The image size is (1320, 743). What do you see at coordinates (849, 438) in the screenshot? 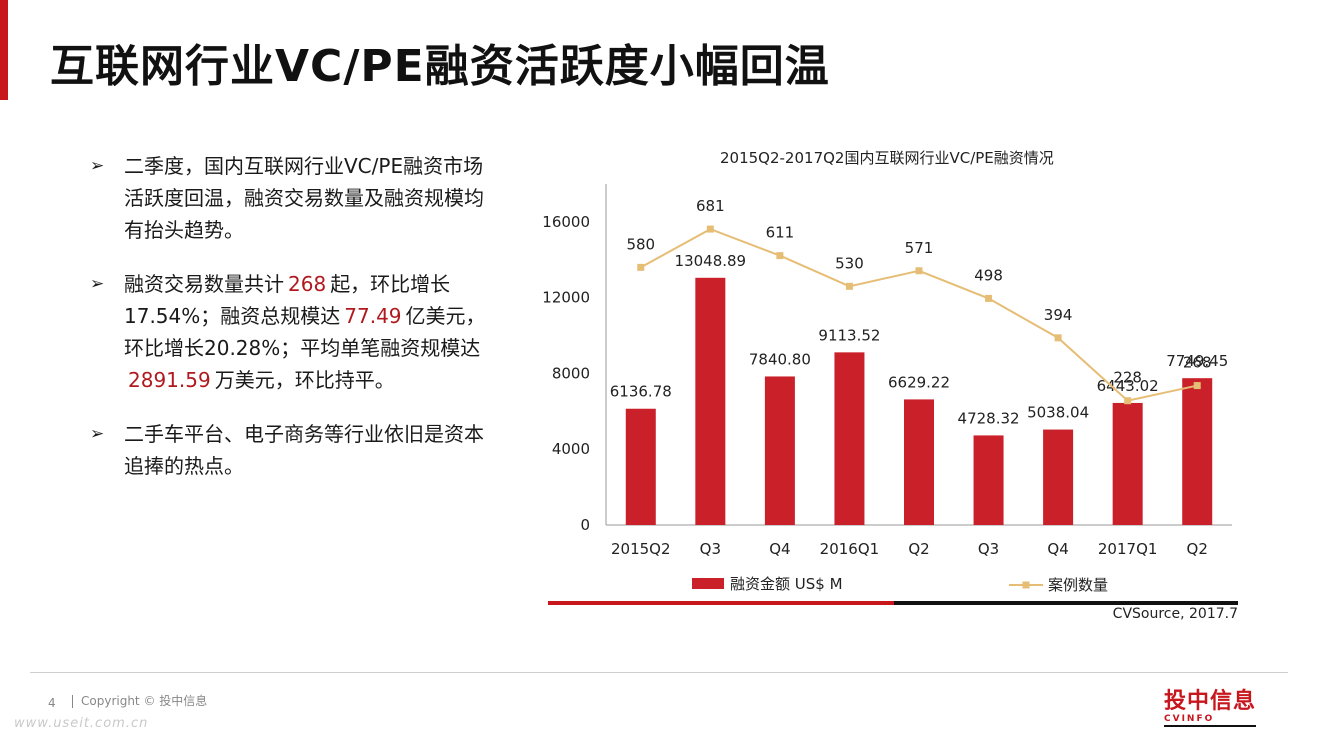
I see `bar-2016q1` at bounding box center [849, 438].